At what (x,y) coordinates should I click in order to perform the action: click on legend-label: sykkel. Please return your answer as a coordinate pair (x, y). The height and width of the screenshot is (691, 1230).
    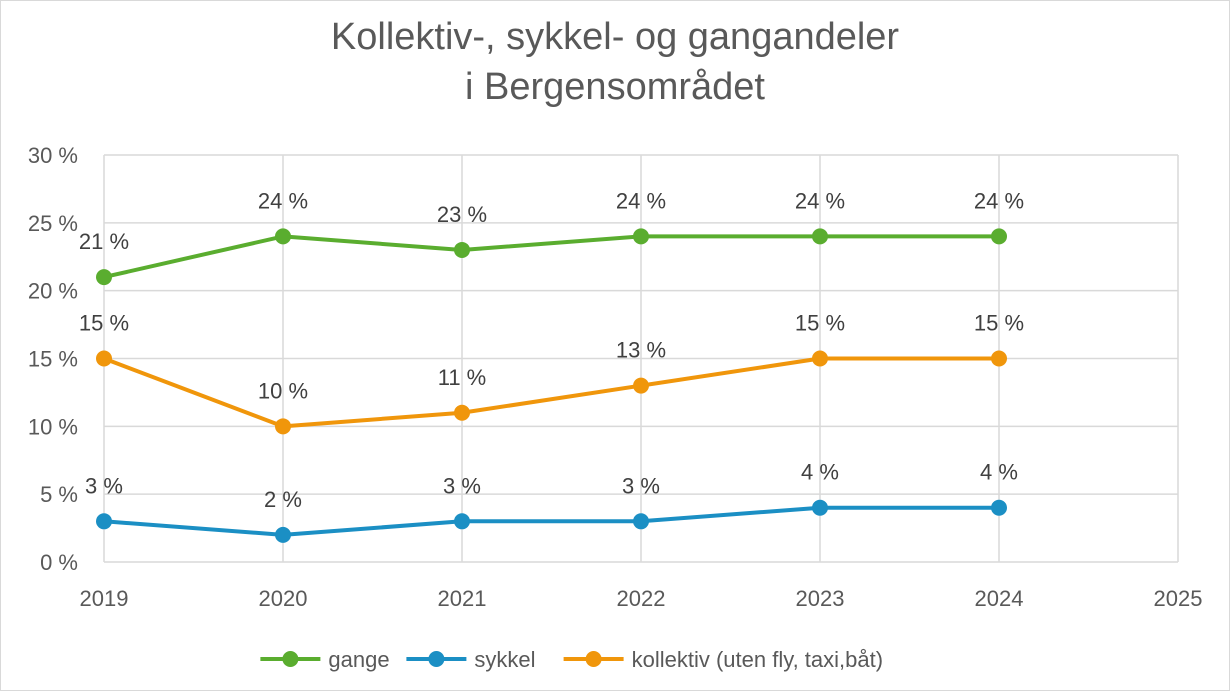
    Looking at the image, I should click on (504, 659).